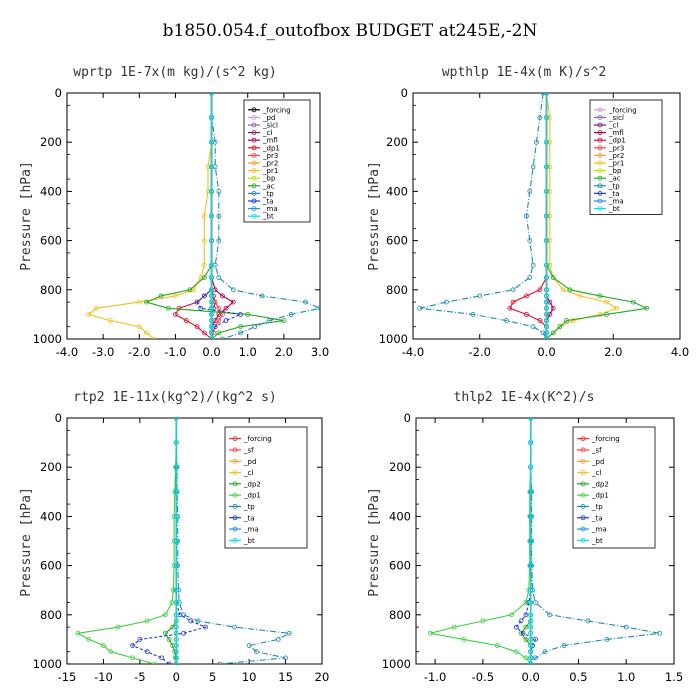  What do you see at coordinates (268, 194) in the screenshot?
I see `legend-label: _tp` at bounding box center [268, 194].